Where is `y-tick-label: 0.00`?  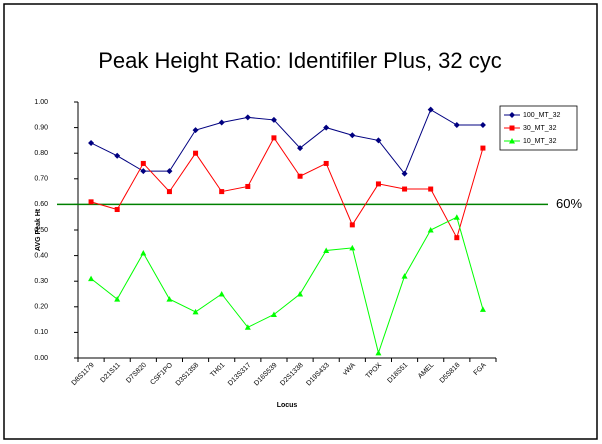 y-tick-label: 0.00 is located at coordinates (41, 358).